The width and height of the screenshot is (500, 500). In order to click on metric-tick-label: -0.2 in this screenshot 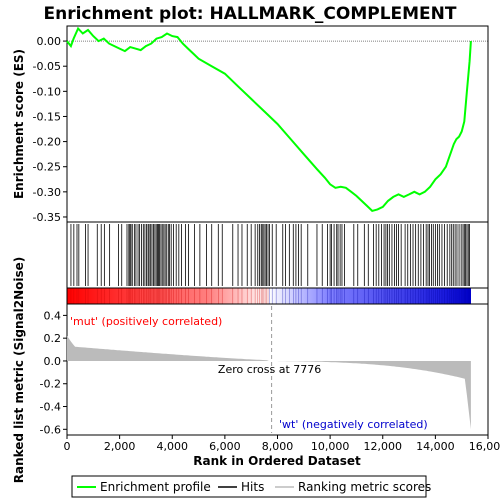, I will do `click(50, 384)`.